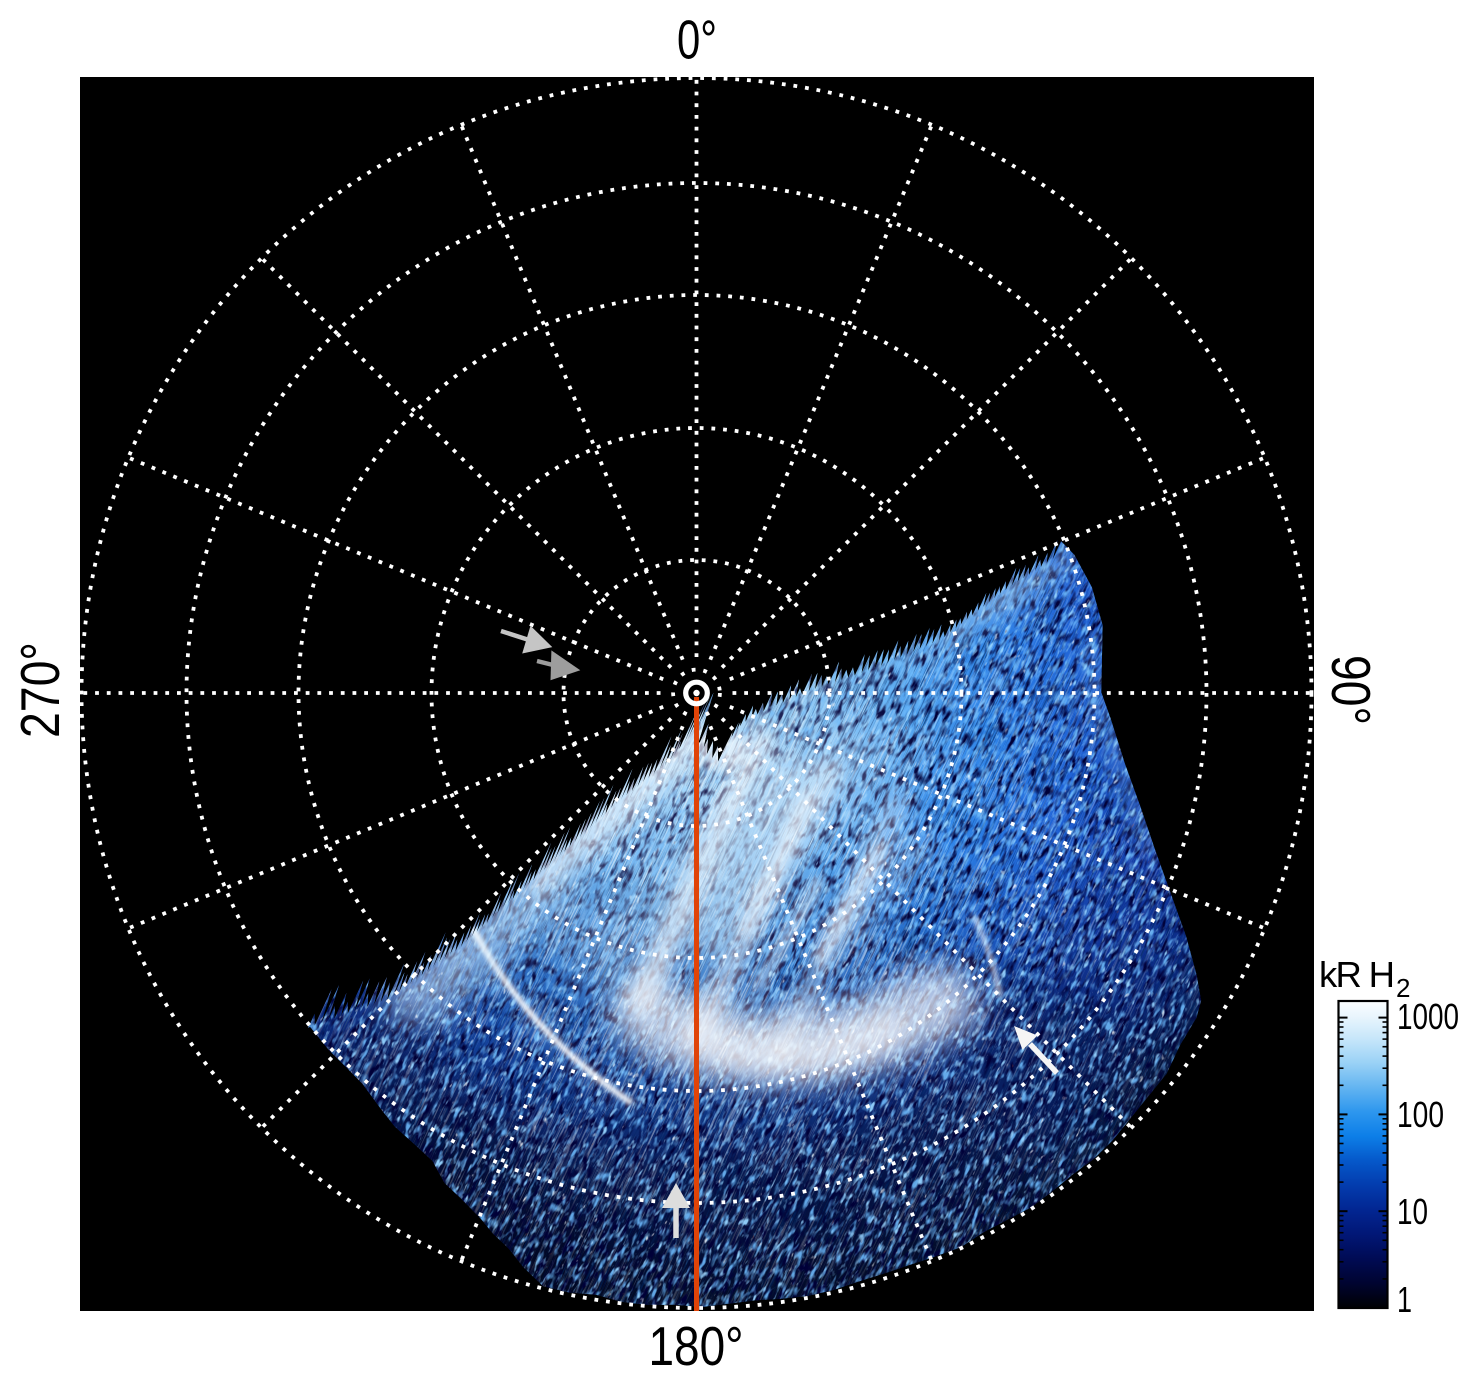 This screenshot has width=1481, height=1386. I want to click on svg-text: 2, so click(1403, 988).